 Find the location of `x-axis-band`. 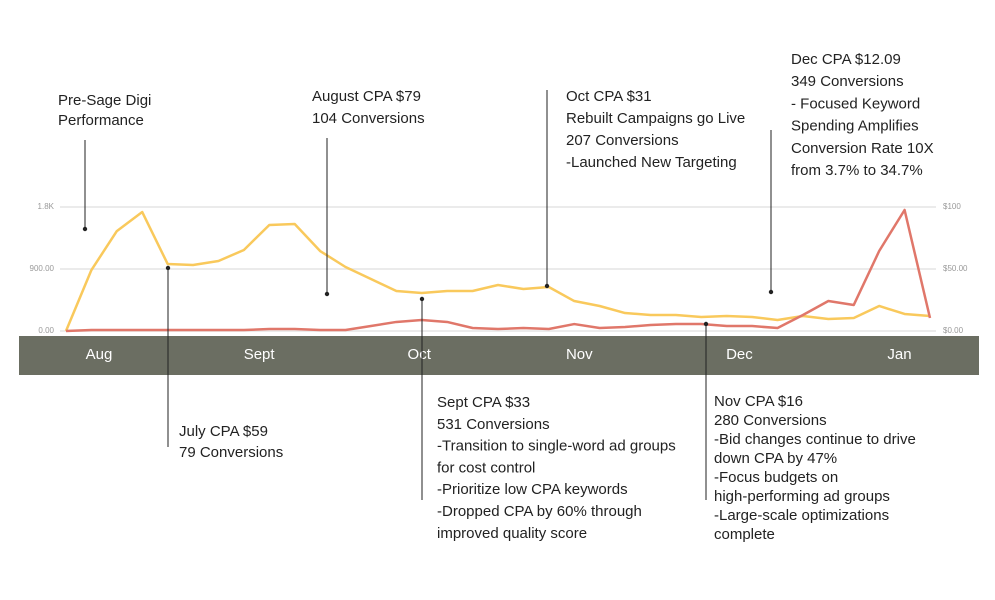

x-axis-band is located at coordinates (499, 355).